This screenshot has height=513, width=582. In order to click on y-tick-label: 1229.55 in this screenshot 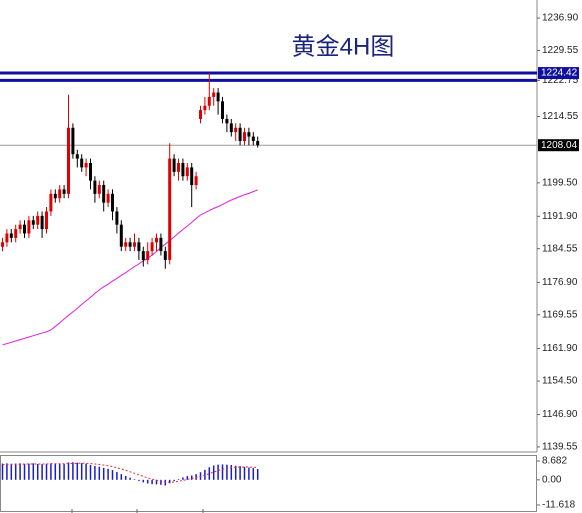, I will do `click(560, 50)`.